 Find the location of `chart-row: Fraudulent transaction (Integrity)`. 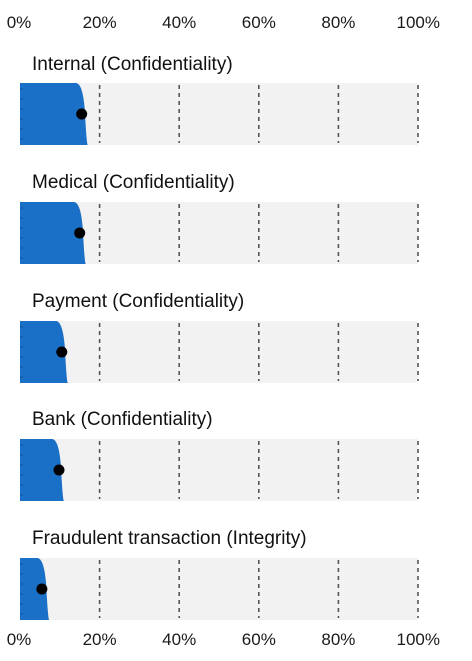

chart-row: Fraudulent transaction (Integrity) is located at coordinates (219, 574).